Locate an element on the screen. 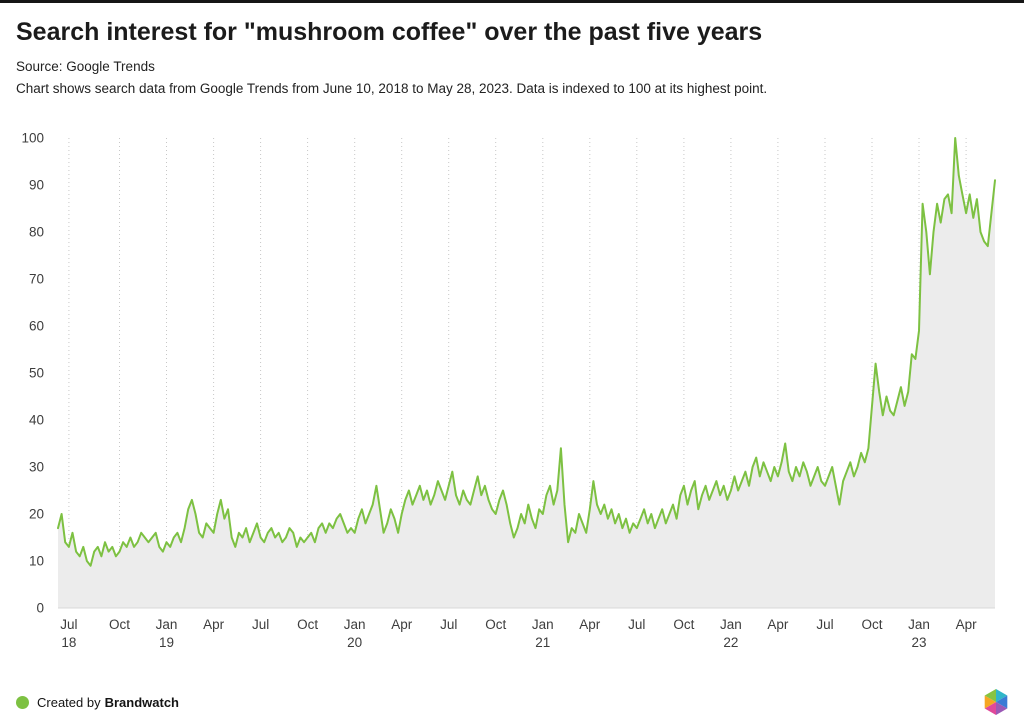  credit: Created by Brandwatch is located at coordinates (97, 702).